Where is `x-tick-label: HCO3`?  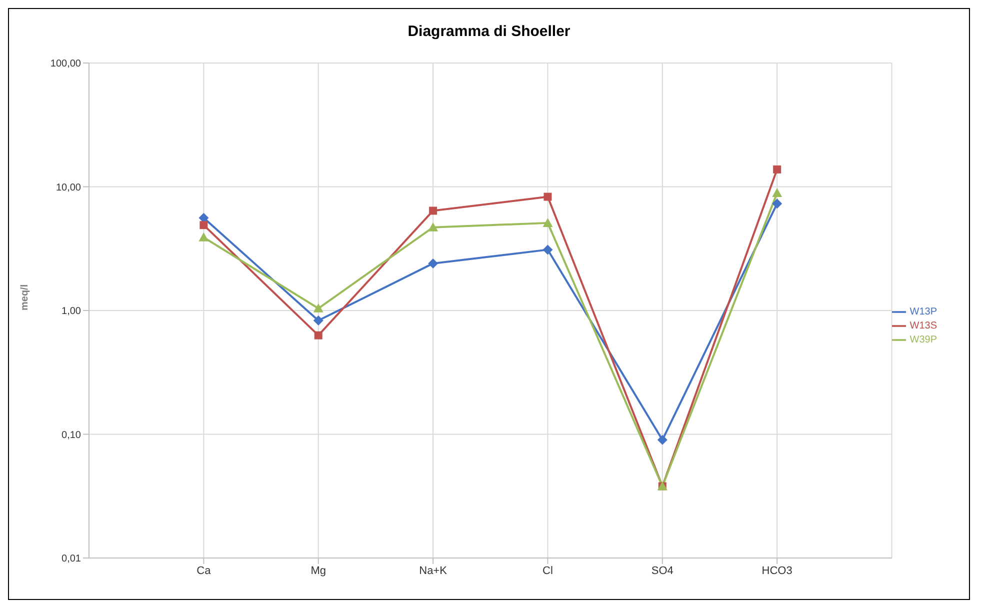 x-tick-label: HCO3 is located at coordinates (777, 570).